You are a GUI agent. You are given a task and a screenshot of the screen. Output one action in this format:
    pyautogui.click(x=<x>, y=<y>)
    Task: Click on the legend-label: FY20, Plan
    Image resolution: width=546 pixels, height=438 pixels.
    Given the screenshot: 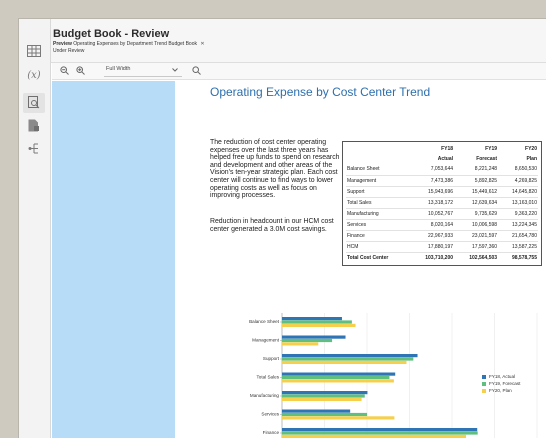 What is the action you would take?
    pyautogui.click(x=500, y=390)
    